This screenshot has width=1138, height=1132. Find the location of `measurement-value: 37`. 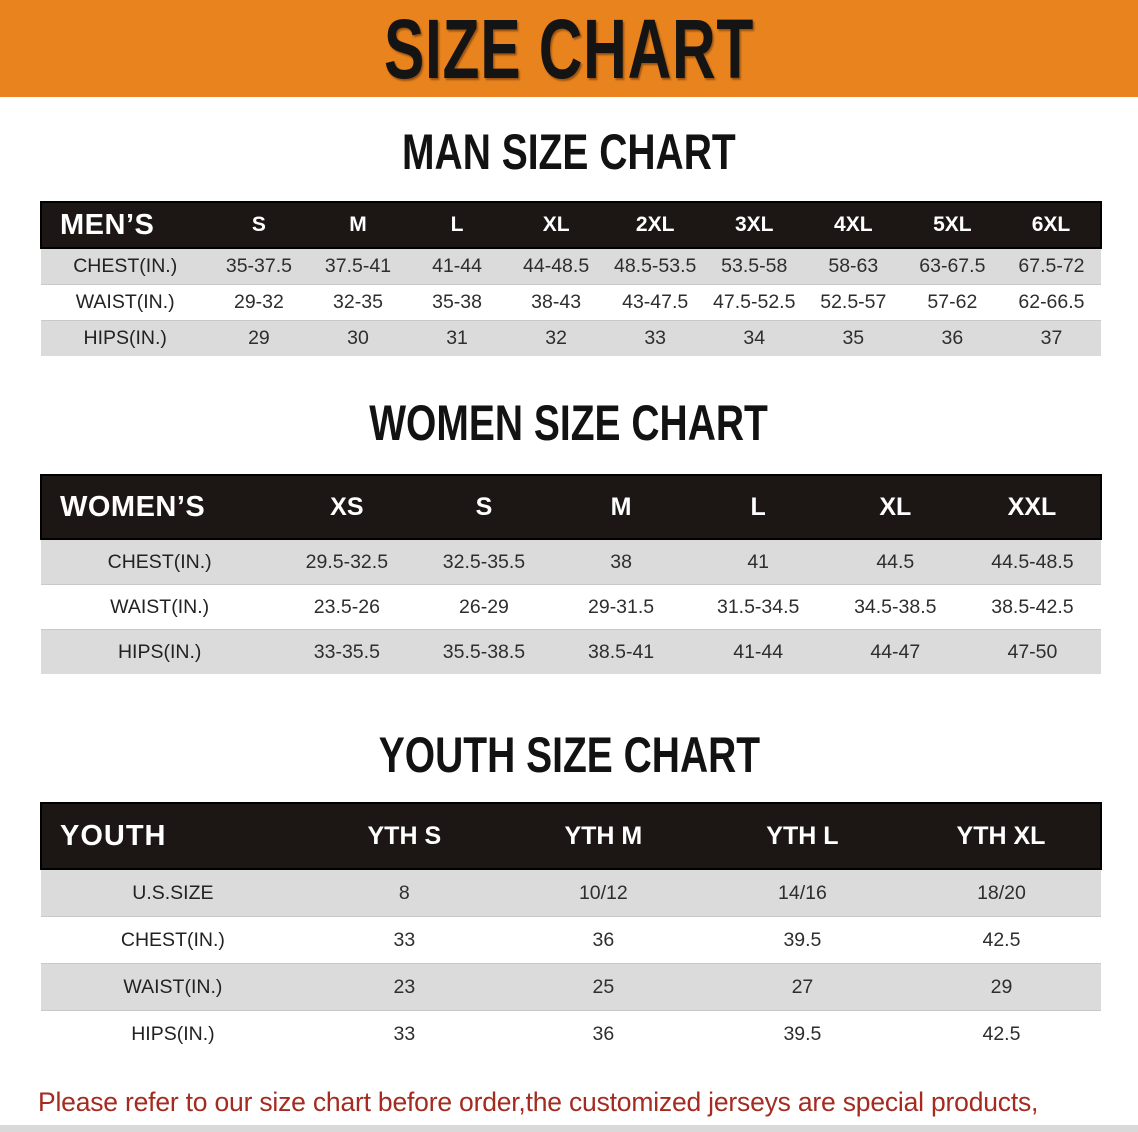

measurement-value: 37 is located at coordinates (1051, 338).